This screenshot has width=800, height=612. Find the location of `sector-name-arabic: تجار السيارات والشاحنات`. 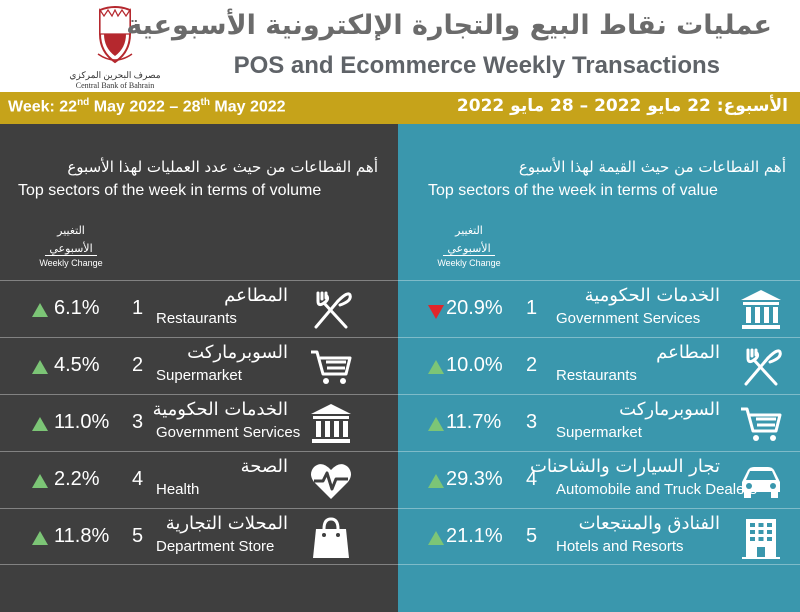

sector-name-arabic: تجار السيارات والشاحنات is located at coordinates (624, 466).